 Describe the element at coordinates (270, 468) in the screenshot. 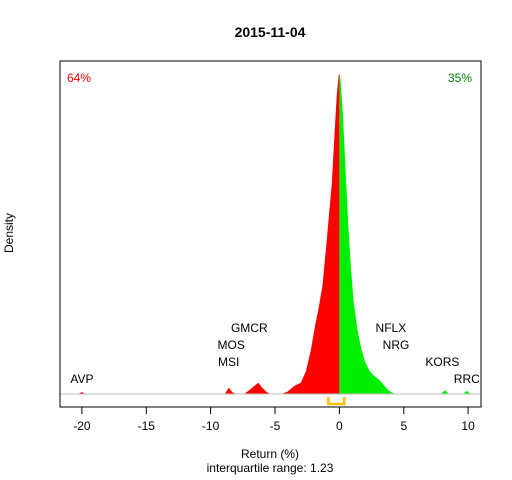

I see `iqr-text: interquartile range: 1.23` at that location.